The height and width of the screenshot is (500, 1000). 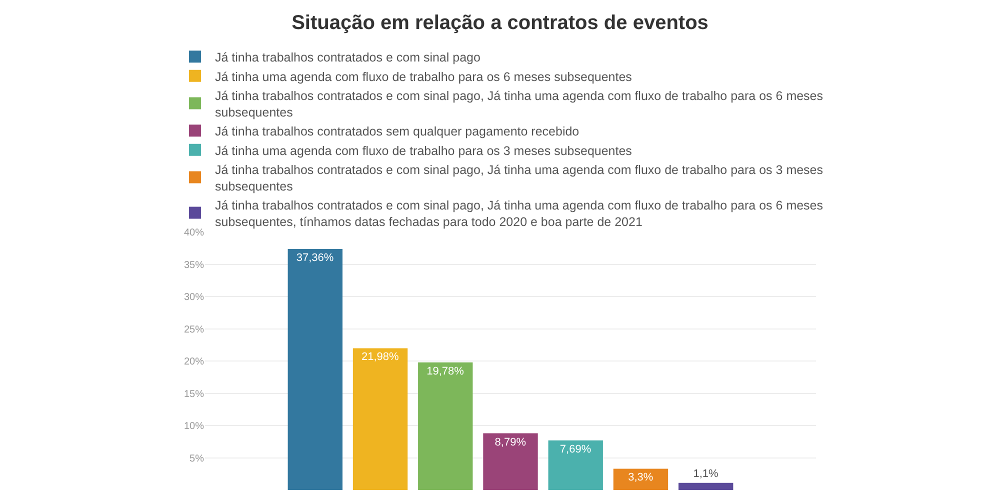 I want to click on data-label: 3,3%, so click(x=641, y=478).